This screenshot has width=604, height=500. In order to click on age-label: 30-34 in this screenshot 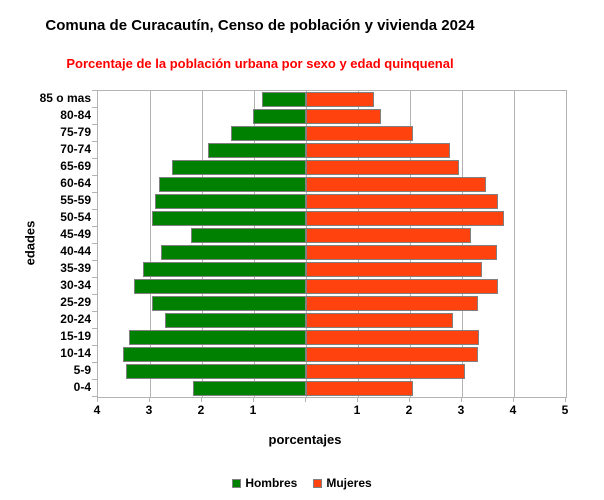, I will do `click(75, 285)`.